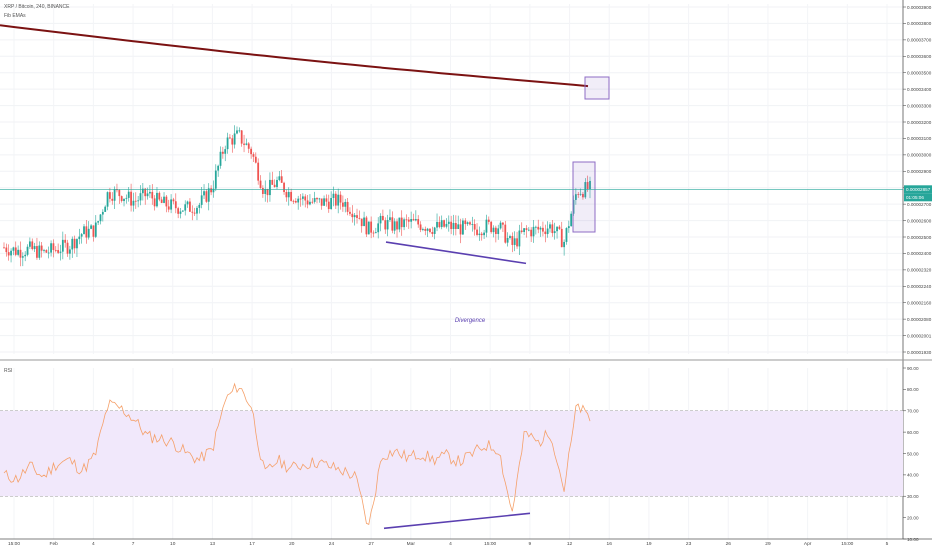 The width and height of the screenshot is (932, 550). What do you see at coordinates (919, 237) in the screenshot?
I see `price-axis-label: 0.00002500` at bounding box center [919, 237].